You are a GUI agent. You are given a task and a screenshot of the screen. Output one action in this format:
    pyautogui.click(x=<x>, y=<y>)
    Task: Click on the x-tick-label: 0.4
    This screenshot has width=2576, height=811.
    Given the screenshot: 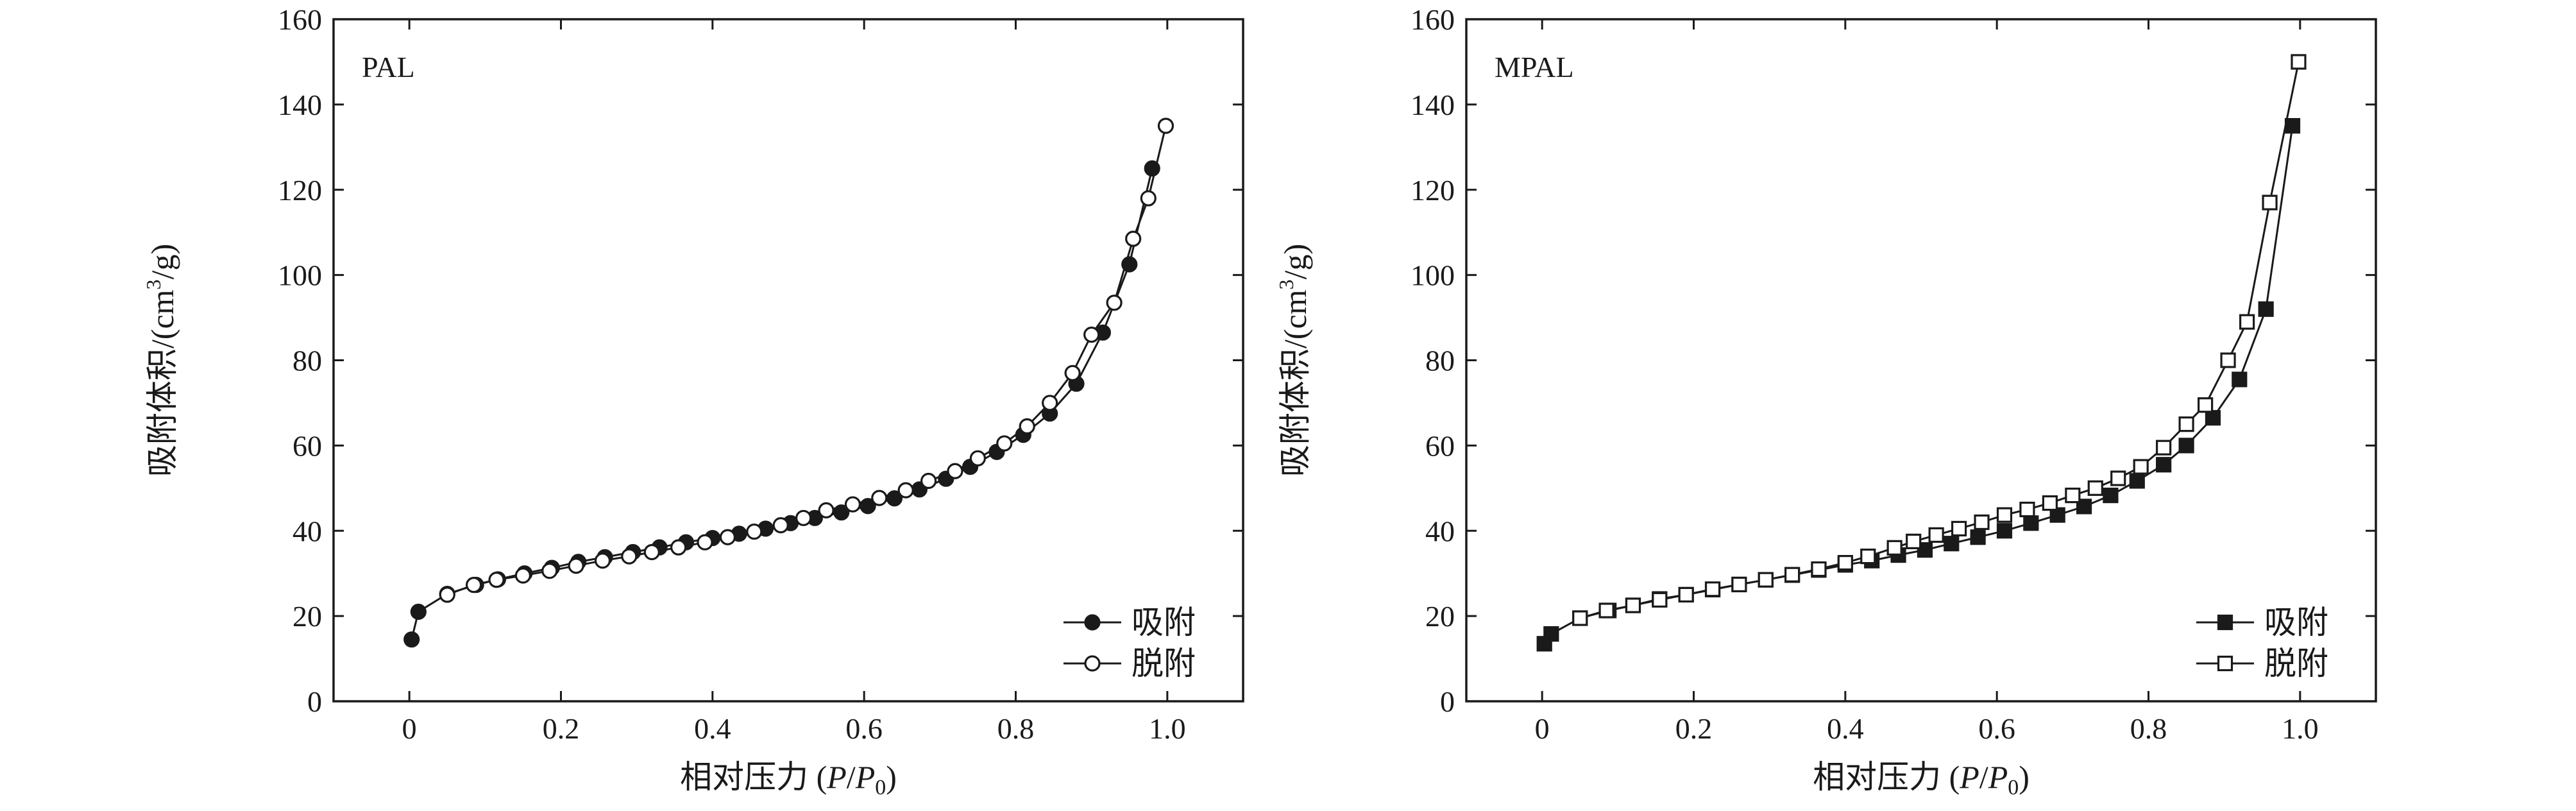 What is the action you would take?
    pyautogui.click(x=712, y=728)
    